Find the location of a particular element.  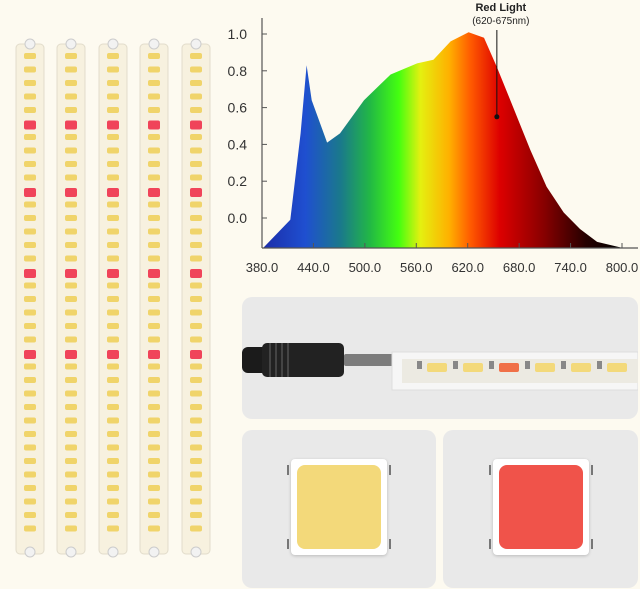

annotation-dot is located at coordinates (497, 117).